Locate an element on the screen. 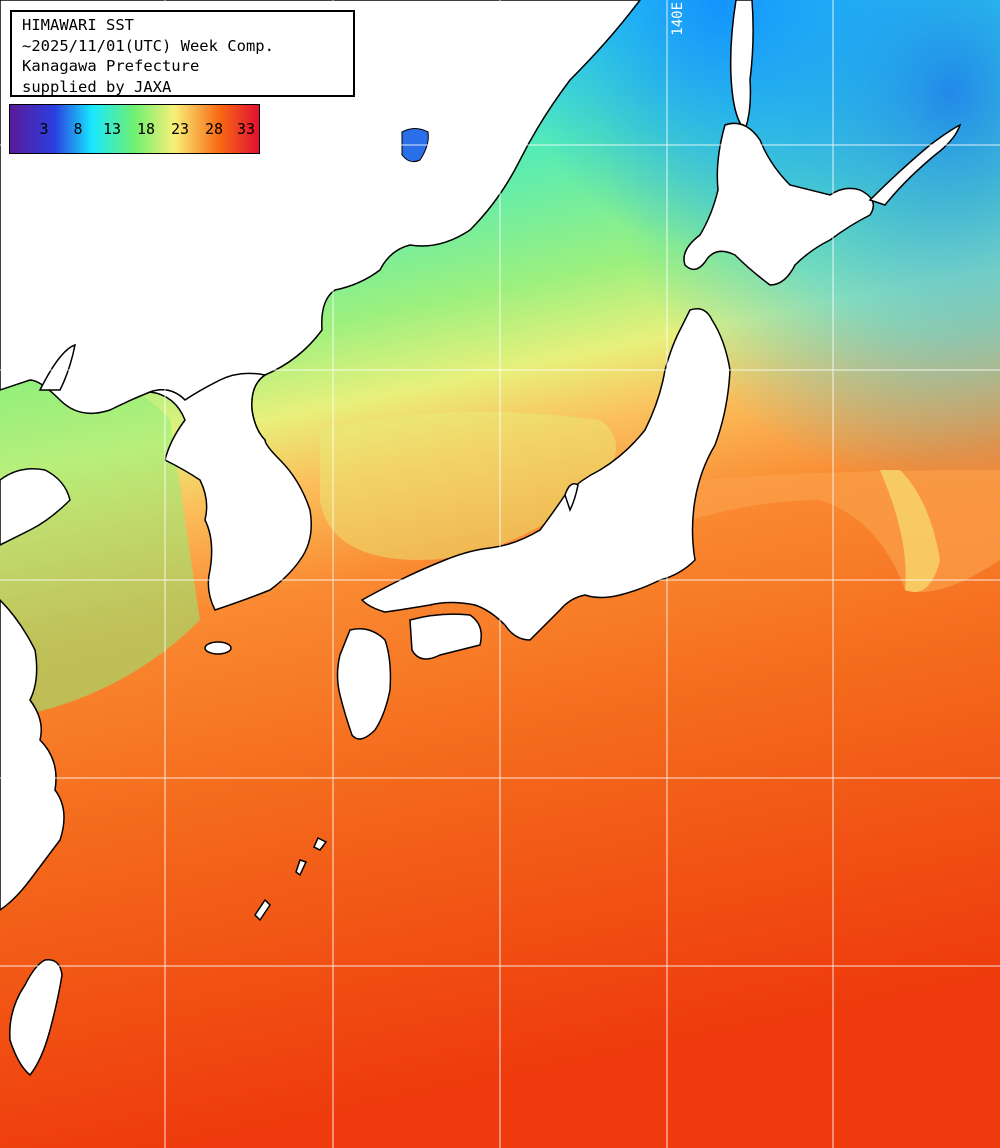 The height and width of the screenshot is (1148, 1000). scale-tick-label: 33 is located at coordinates (246, 129).